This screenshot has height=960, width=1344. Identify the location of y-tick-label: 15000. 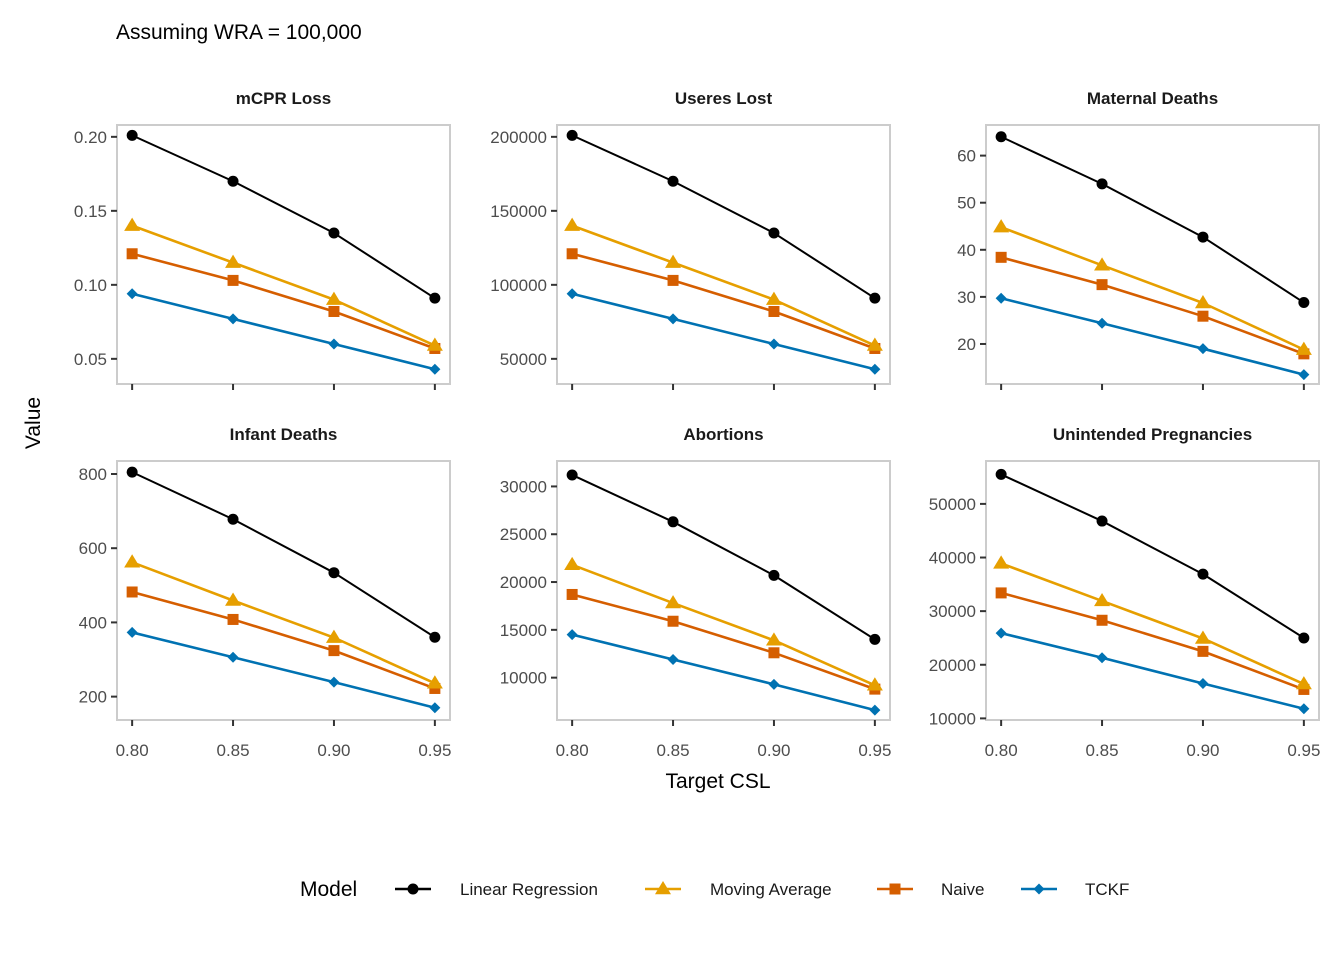
(523, 630).